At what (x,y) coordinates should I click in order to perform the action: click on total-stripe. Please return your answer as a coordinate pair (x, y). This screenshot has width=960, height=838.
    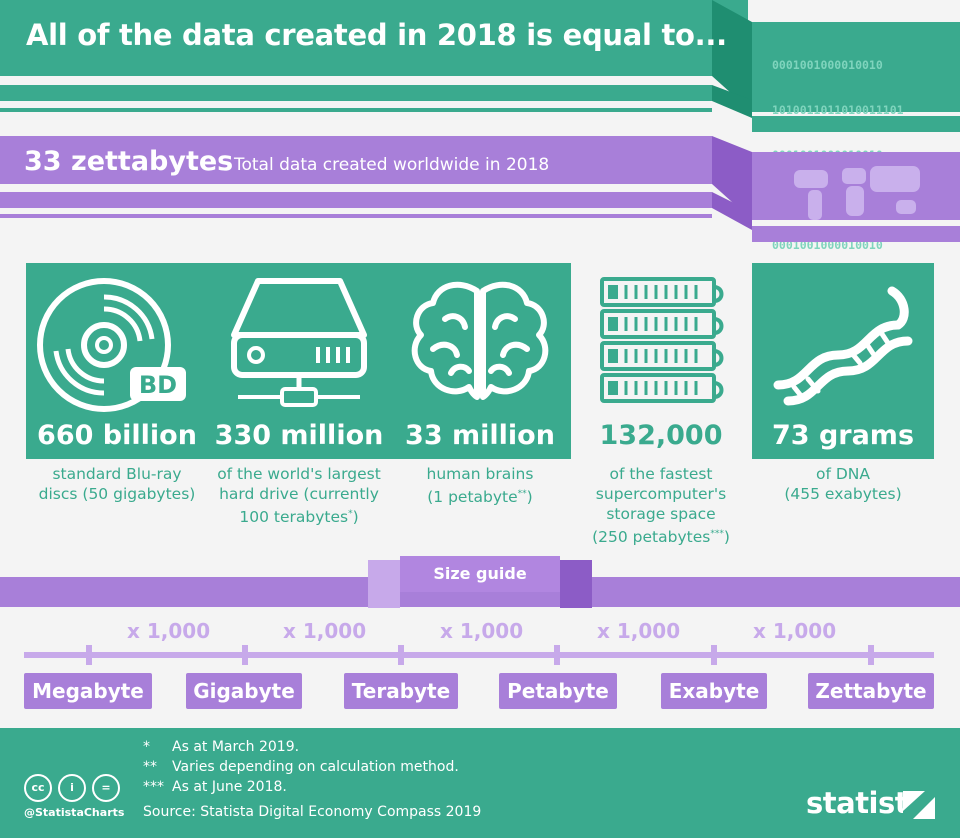
    Looking at the image, I should click on (356, 200).